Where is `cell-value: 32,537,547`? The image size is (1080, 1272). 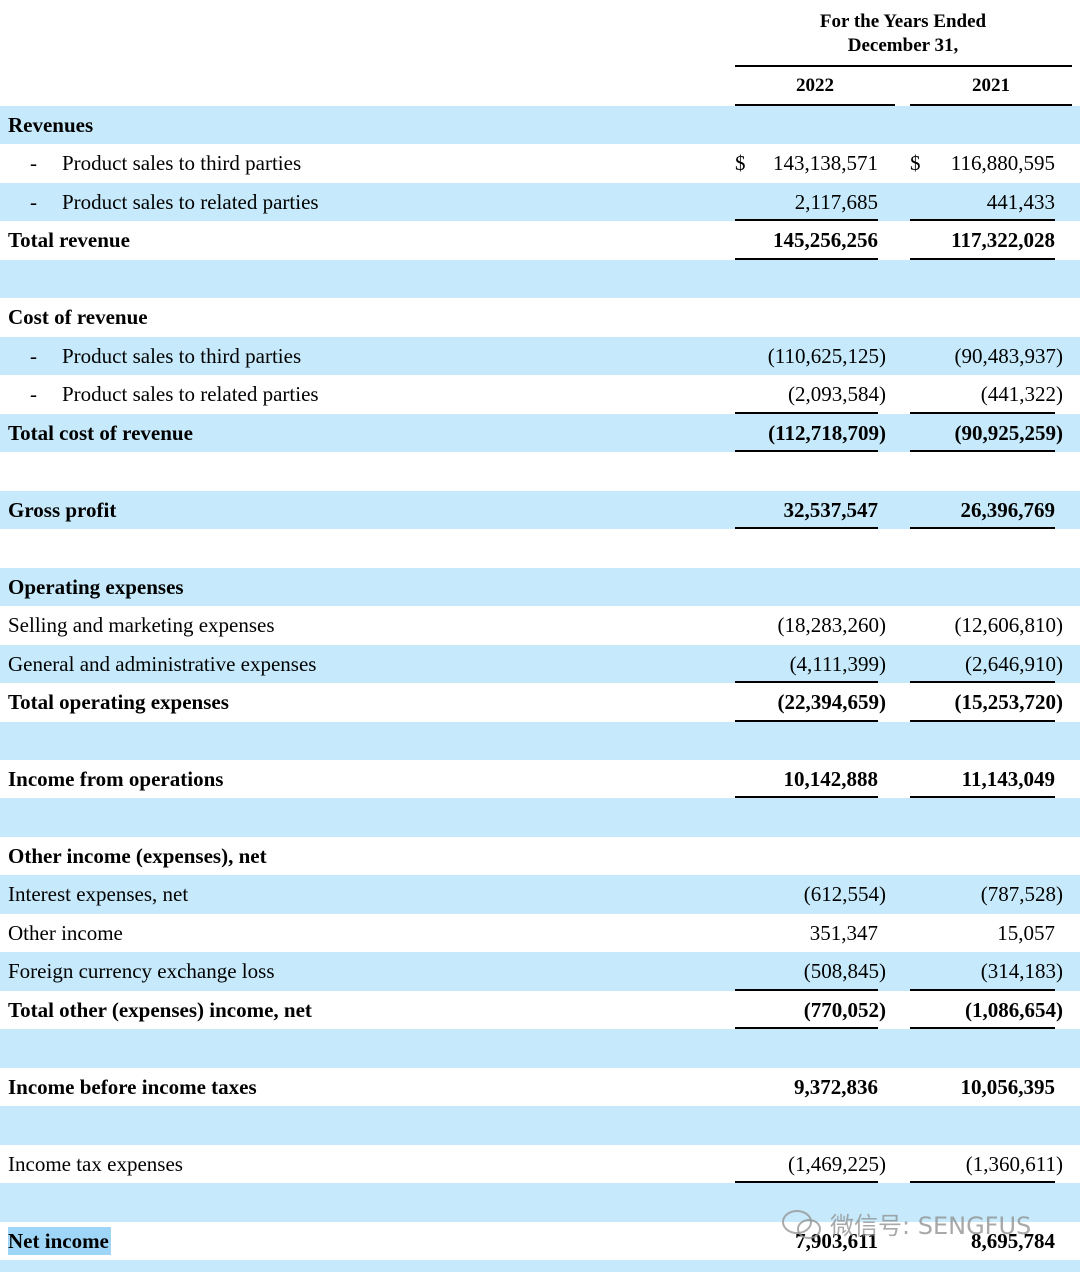 cell-value: 32,537,547 is located at coordinates (831, 509).